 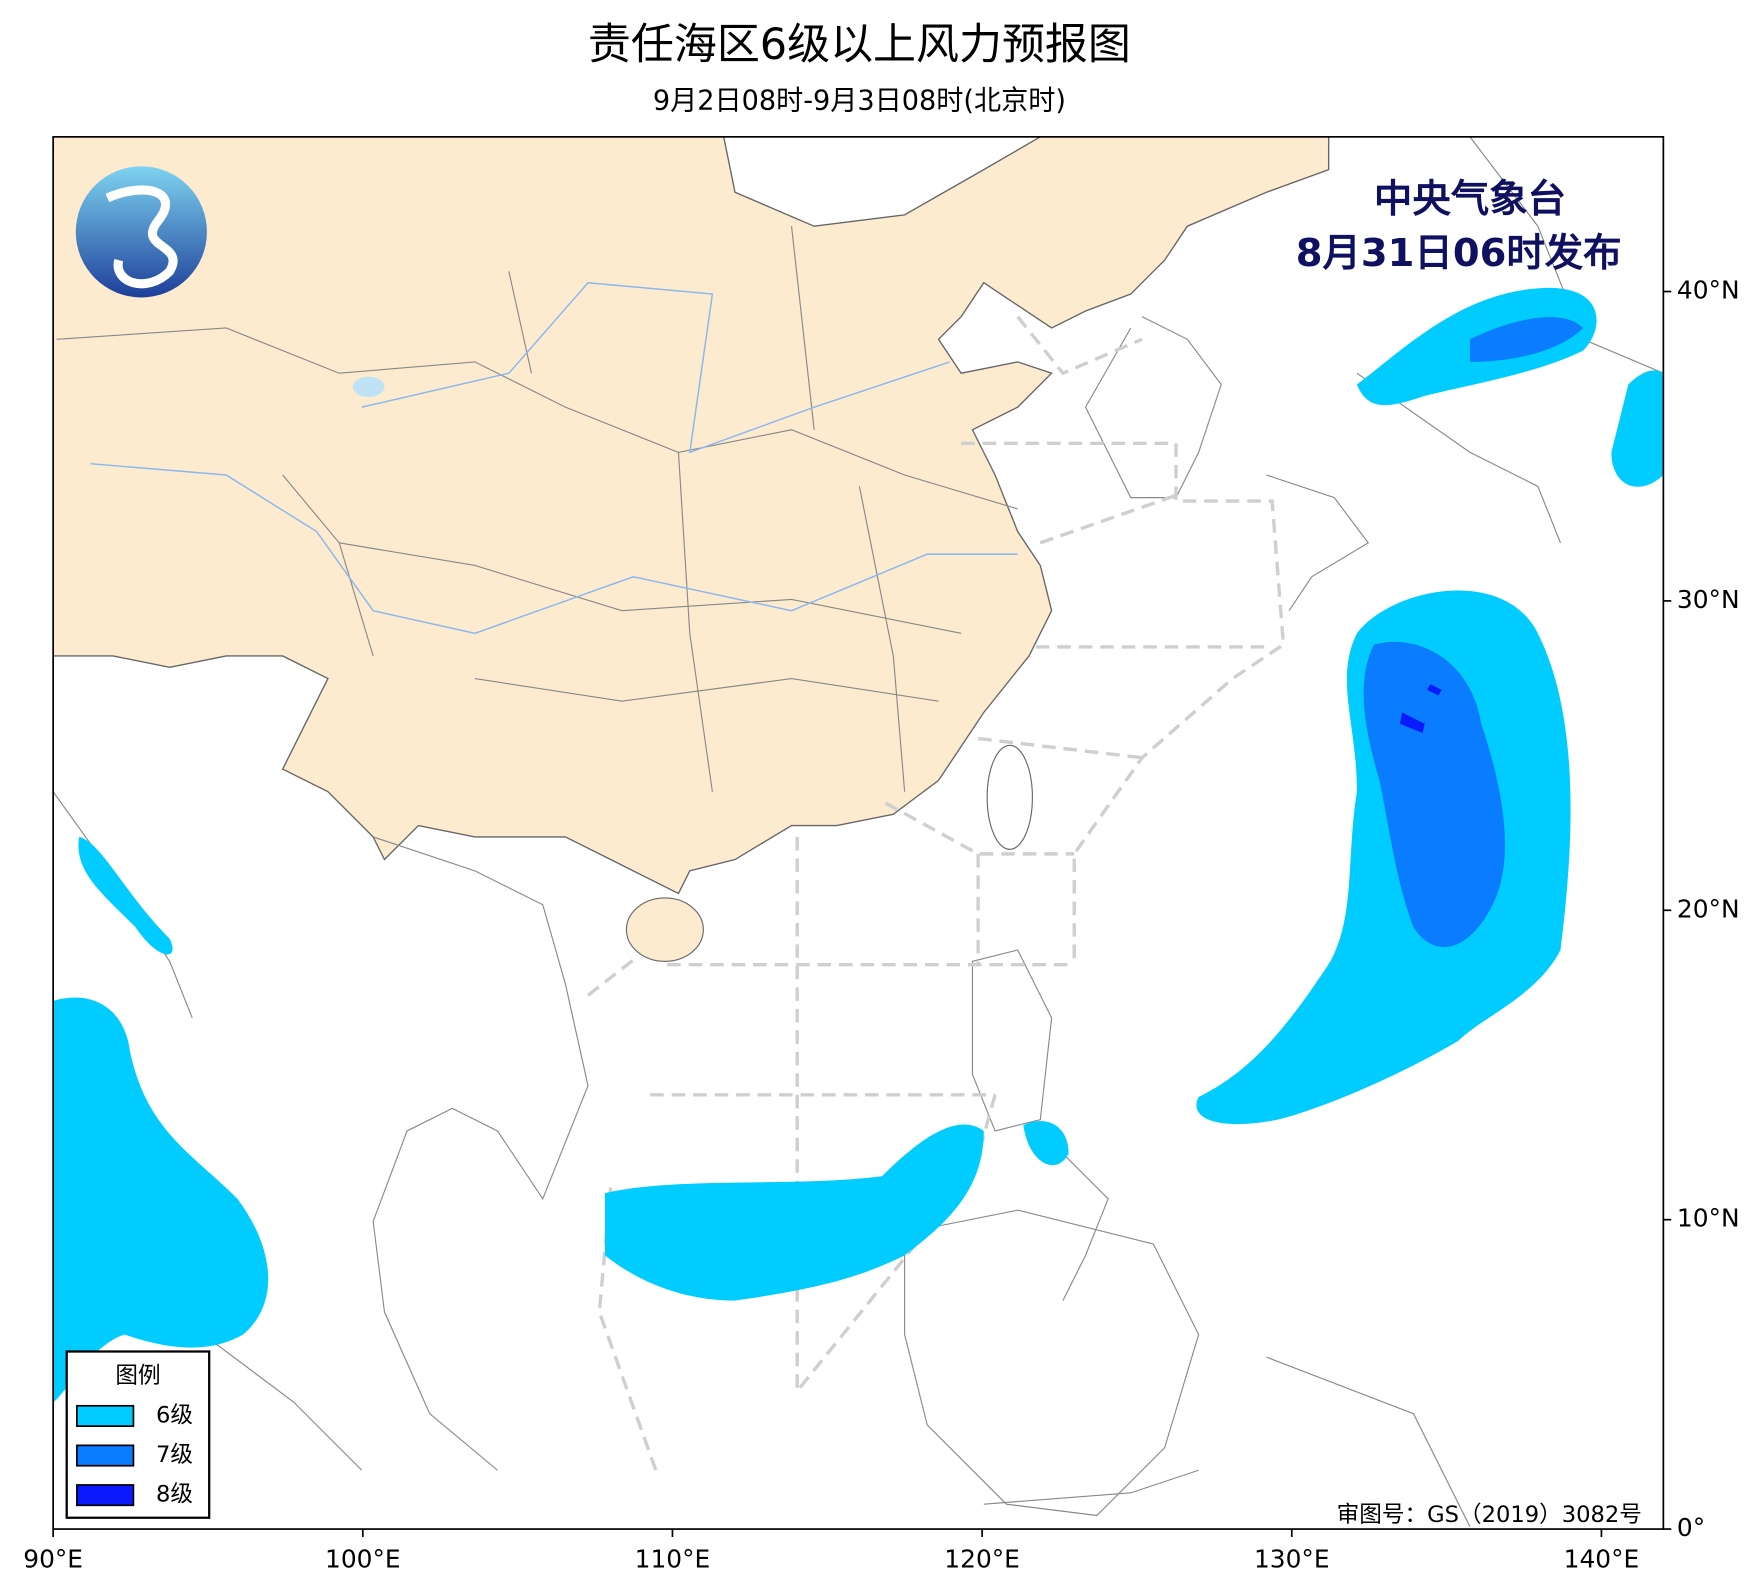 I want to click on y-tick-label: 10°N, so click(x=1708, y=1218).